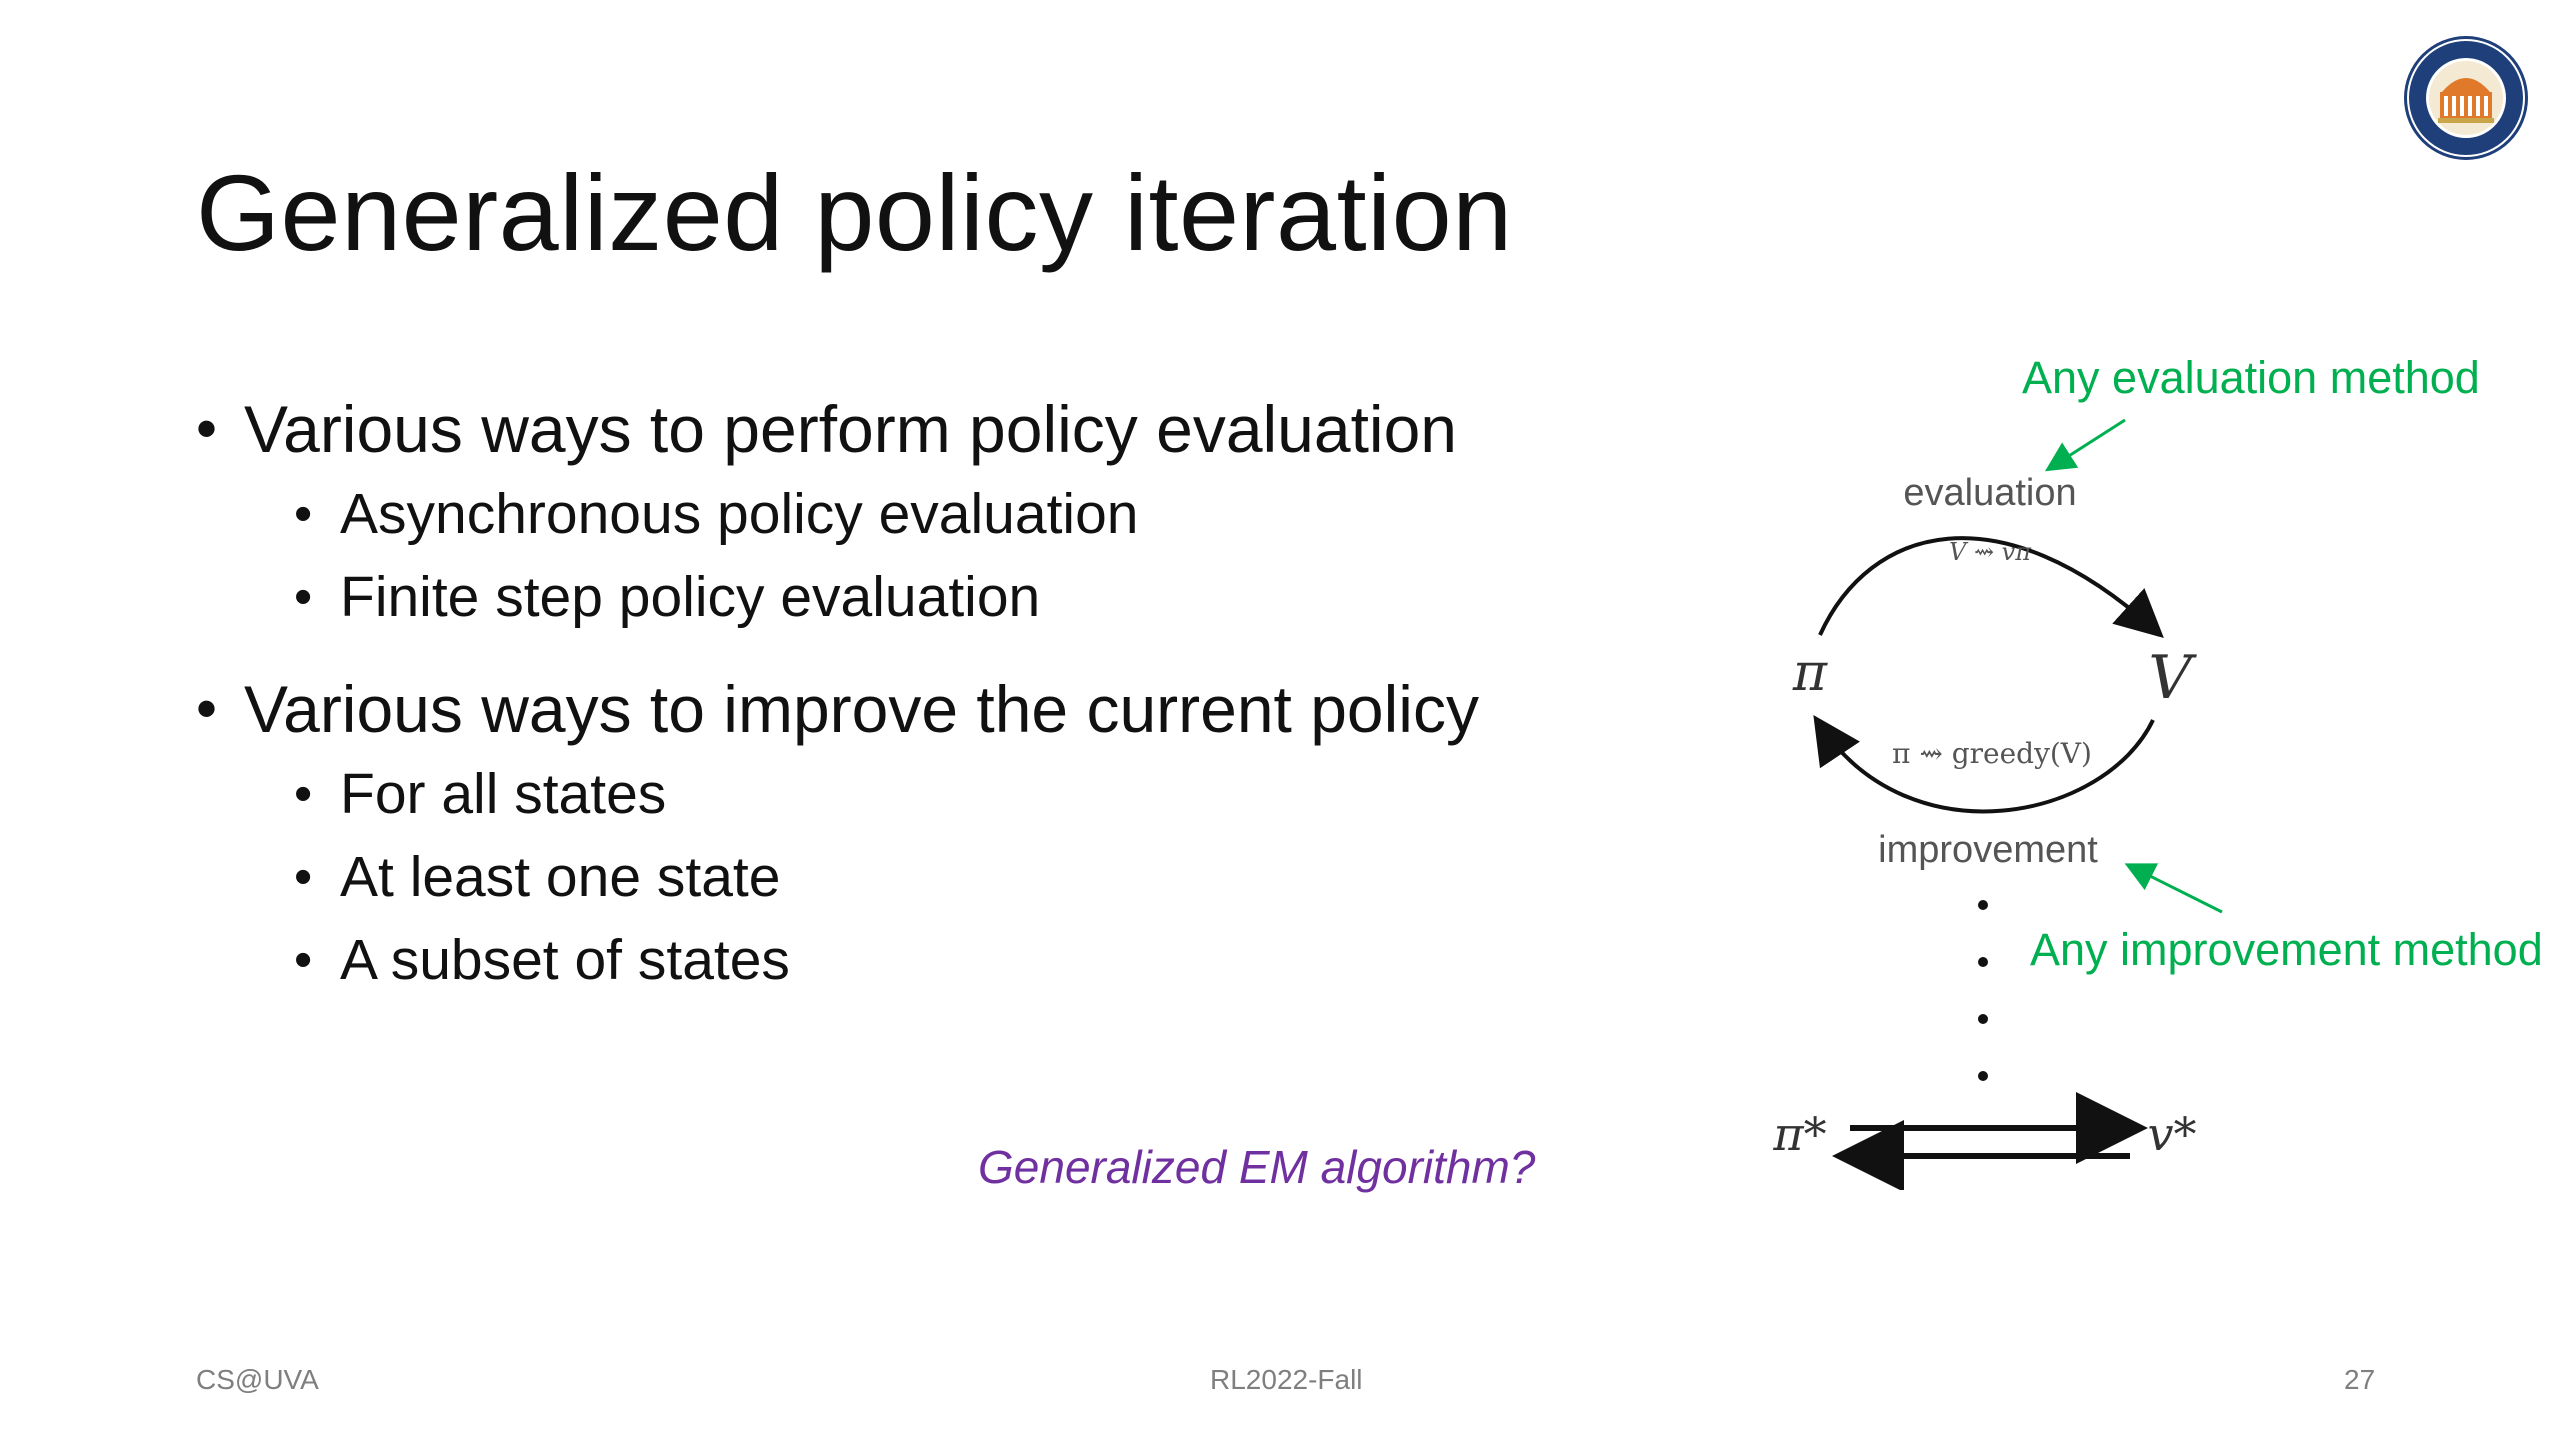 The image size is (2560, 1440). Describe the element at coordinates (1810, 673) in the screenshot. I see `pi-label: π` at that location.